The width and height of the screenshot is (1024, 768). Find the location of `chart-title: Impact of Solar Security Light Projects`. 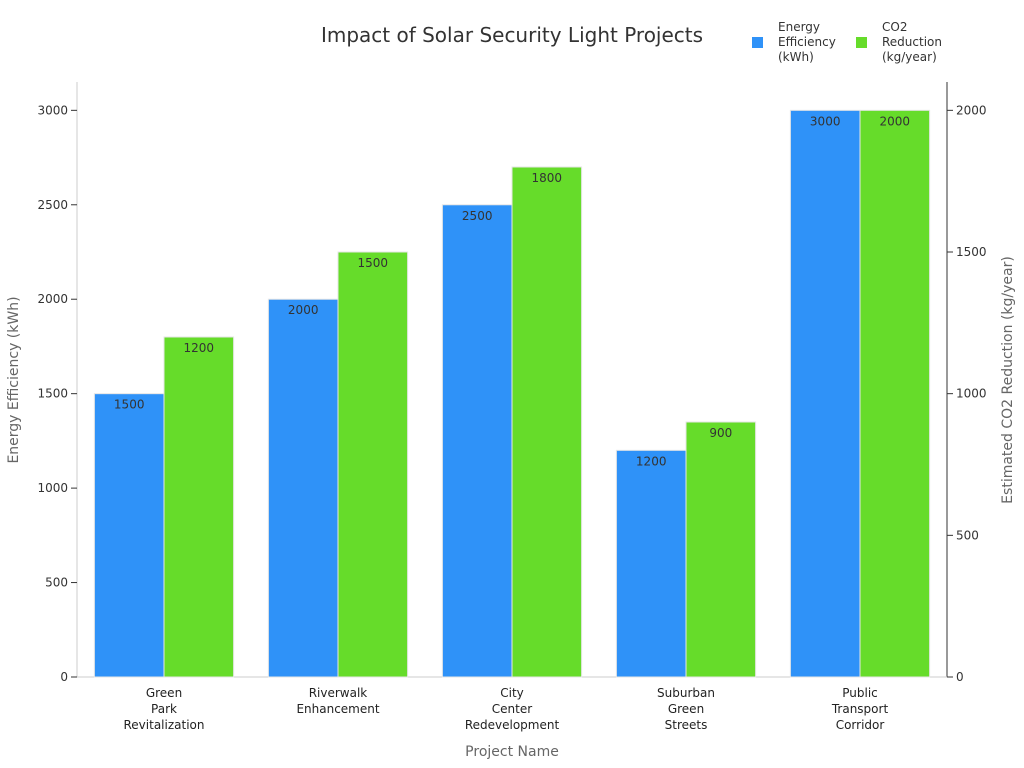

chart-title: Impact of Solar Security Light Projects is located at coordinates (512, 35).